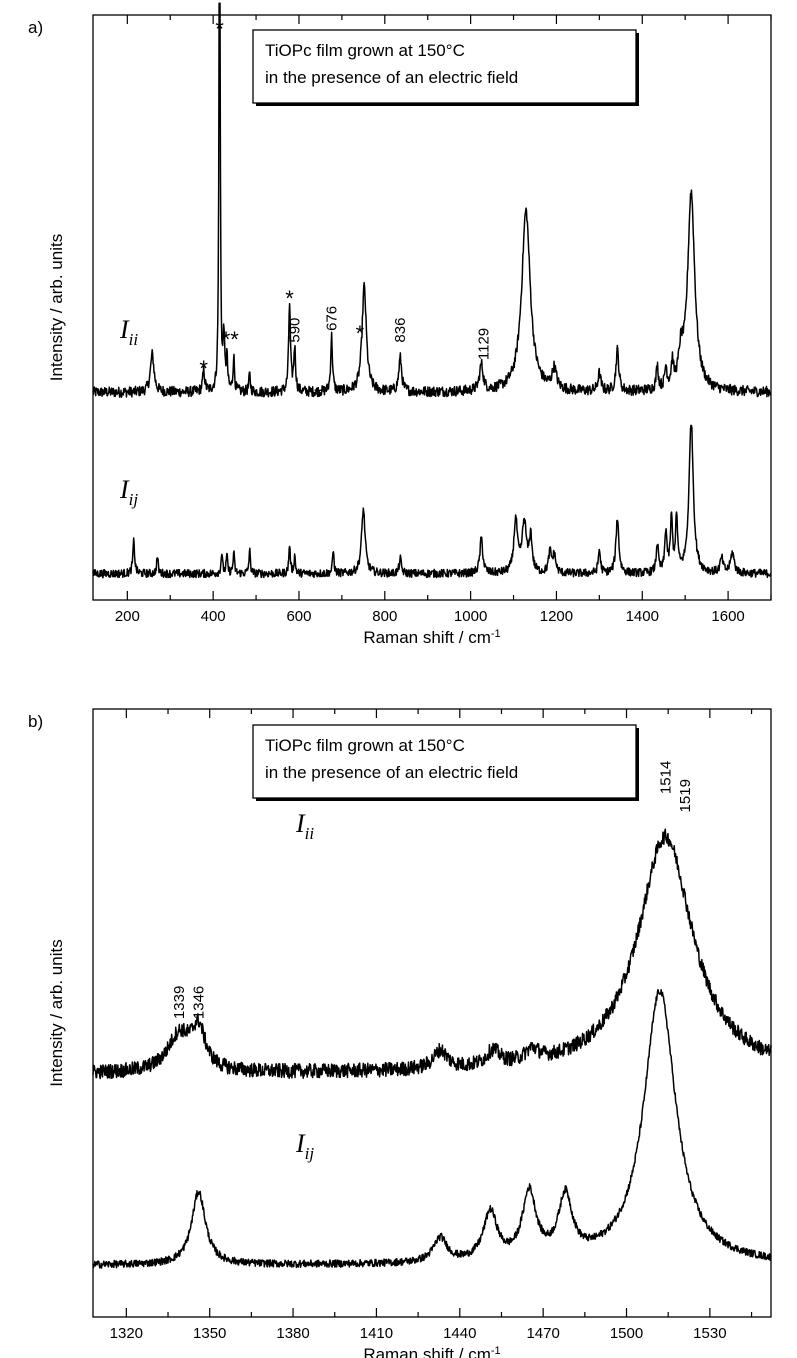 The image size is (797, 1358). What do you see at coordinates (626, 1333) in the screenshot?
I see `x-tick-label: 1500` at bounding box center [626, 1333].